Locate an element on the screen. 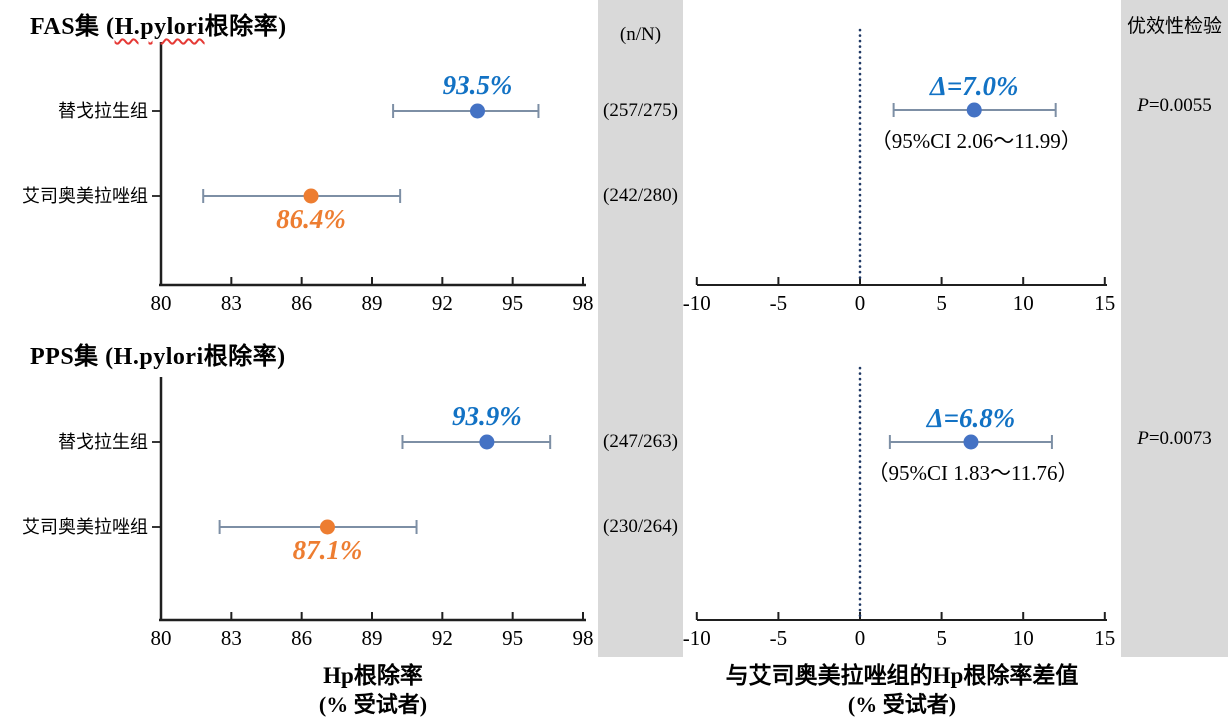  fas-data-point-esomeprazole is located at coordinates (311, 196).